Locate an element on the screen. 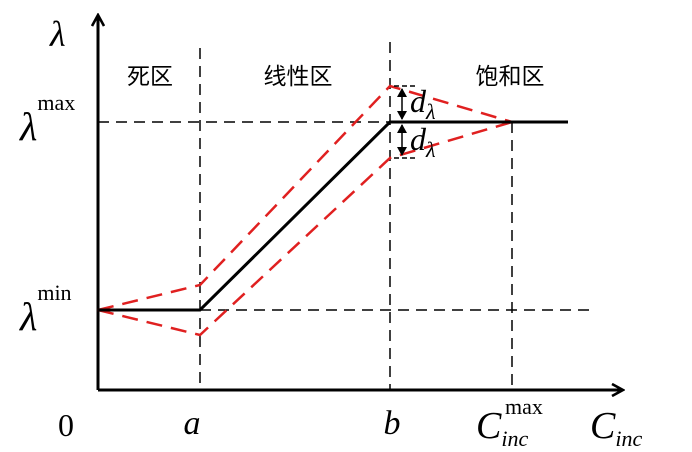  d-lambda-label-lower: dλ is located at coordinates (423, 141).